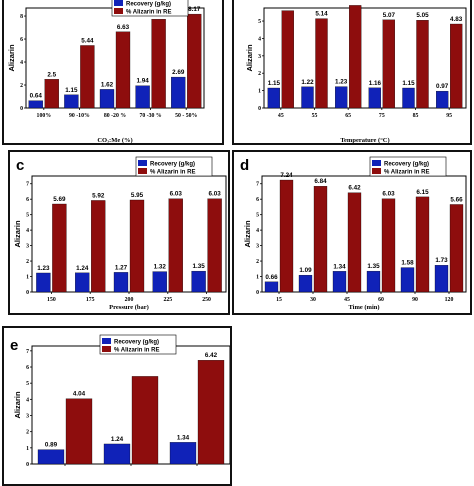 Image resolution: width=474 pixels, height=486 pixels. Describe the element at coordinates (51, 300) in the screenshot. I see `x-tick-label: 150` at that location.